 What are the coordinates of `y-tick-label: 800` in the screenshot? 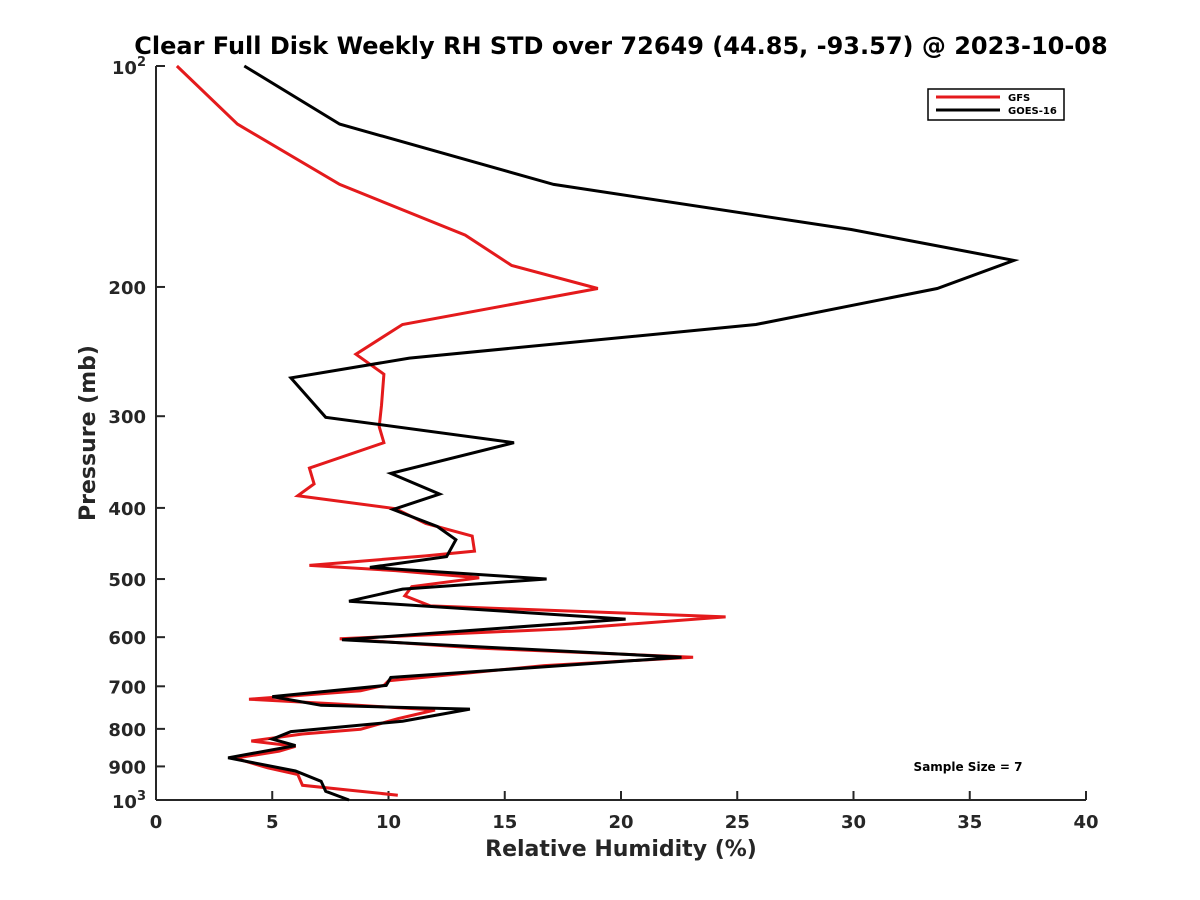 It's located at (127, 730).